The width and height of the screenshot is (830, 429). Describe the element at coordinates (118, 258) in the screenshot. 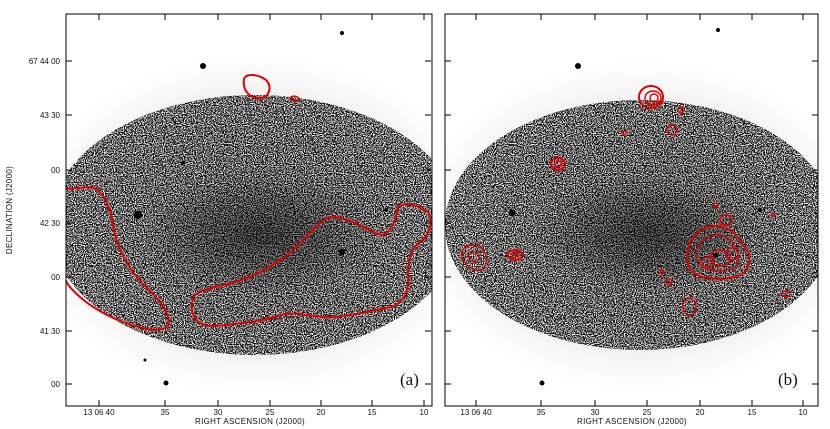

I see `contour-a-left` at that location.